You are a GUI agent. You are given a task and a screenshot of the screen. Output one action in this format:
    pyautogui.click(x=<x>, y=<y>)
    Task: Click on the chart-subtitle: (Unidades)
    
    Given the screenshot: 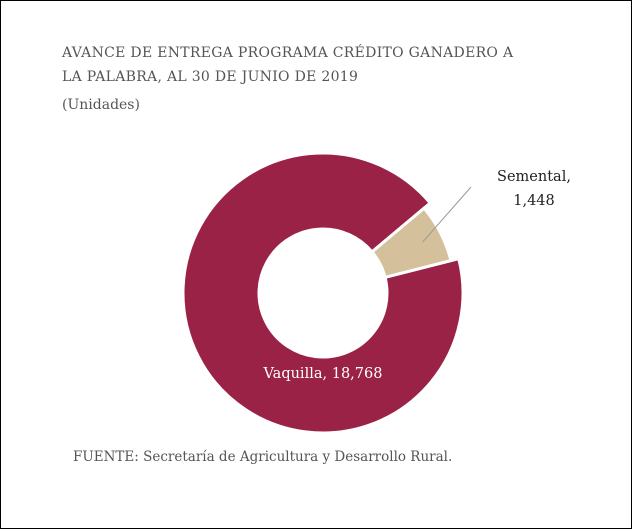 What is the action you would take?
    pyautogui.click(x=101, y=105)
    